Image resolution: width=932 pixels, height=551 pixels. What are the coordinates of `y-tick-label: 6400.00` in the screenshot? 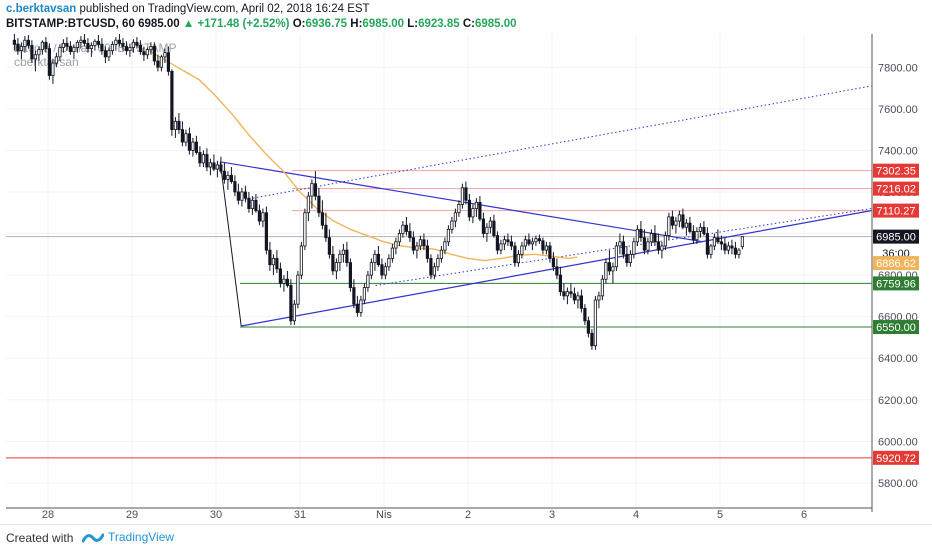 It's located at (898, 359).